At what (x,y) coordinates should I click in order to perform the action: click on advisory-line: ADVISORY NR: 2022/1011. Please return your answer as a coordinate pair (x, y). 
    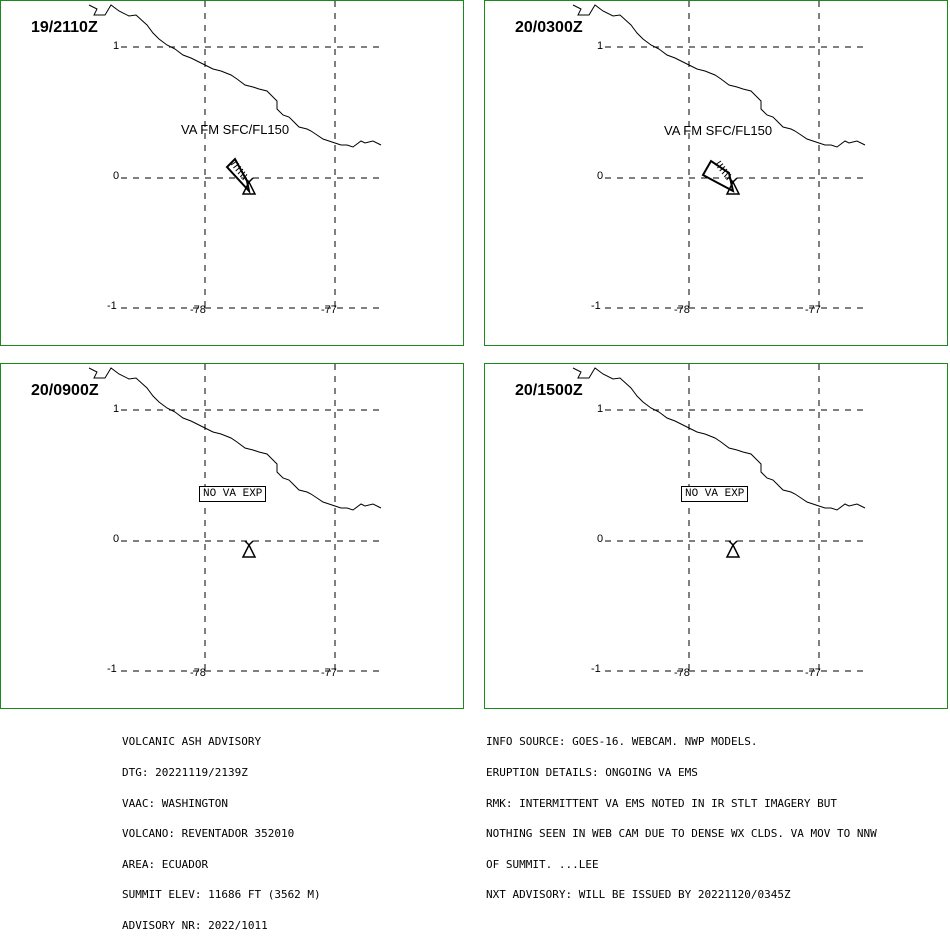
    Looking at the image, I should click on (195, 926).